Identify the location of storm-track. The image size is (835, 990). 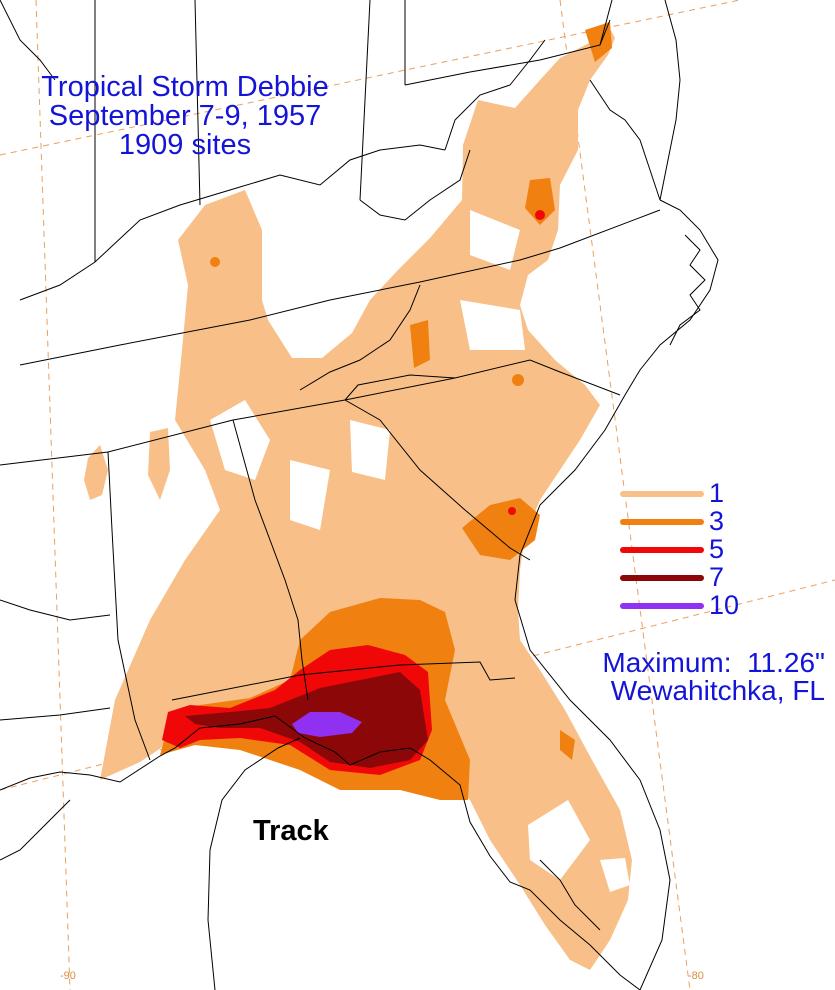
(254, 863).